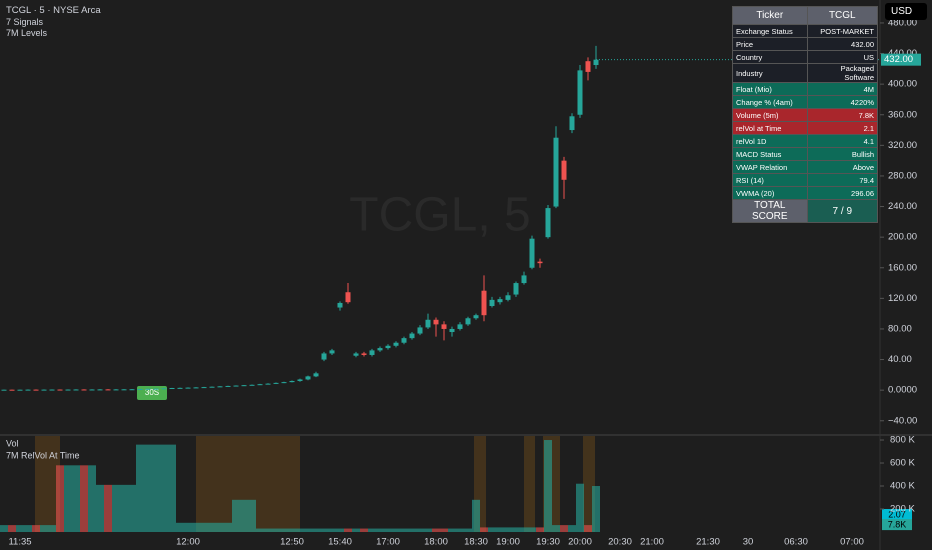 Image resolution: width=932 pixels, height=550 pixels. I want to click on table-cell: VWAP Relation, so click(770, 167).